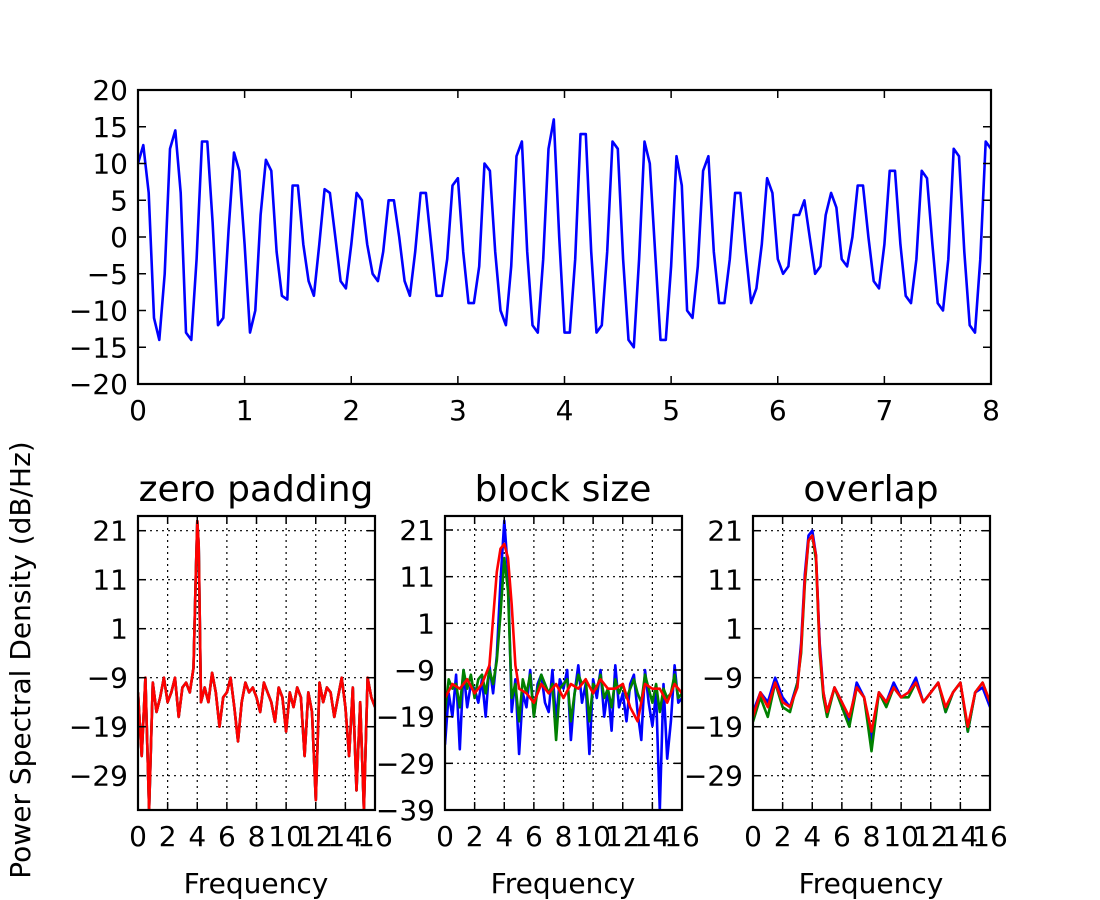 The width and height of the screenshot is (1100, 900). Describe the element at coordinates (20, 659) in the screenshot. I see `psd-ylabel: Power Spectral Density (dB/Hz)` at that location.